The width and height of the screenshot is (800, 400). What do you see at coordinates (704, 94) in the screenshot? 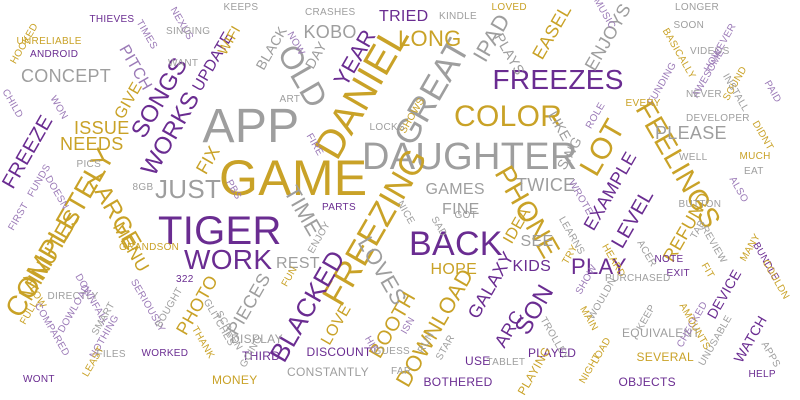
I see `word-never: NEVER` at bounding box center [704, 94].